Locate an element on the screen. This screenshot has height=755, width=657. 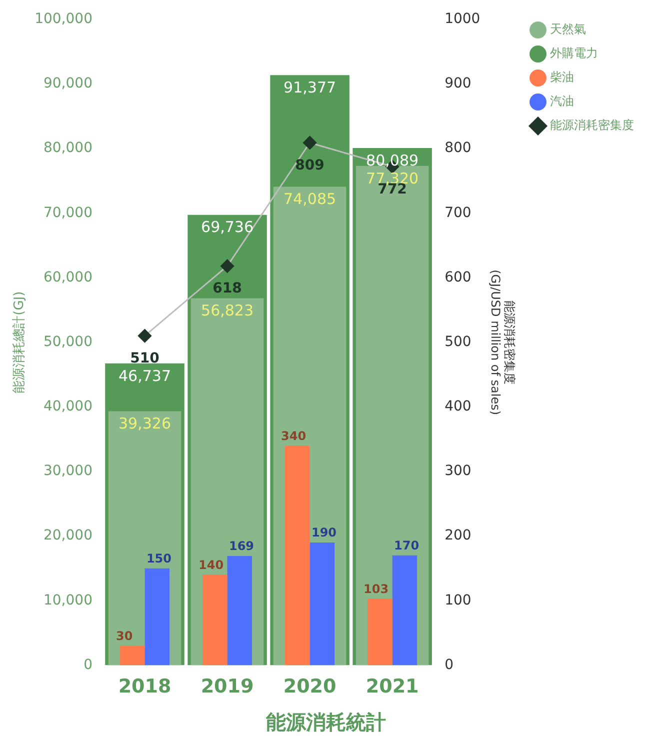
y-tick-label: 30,000 is located at coordinates (67, 471).